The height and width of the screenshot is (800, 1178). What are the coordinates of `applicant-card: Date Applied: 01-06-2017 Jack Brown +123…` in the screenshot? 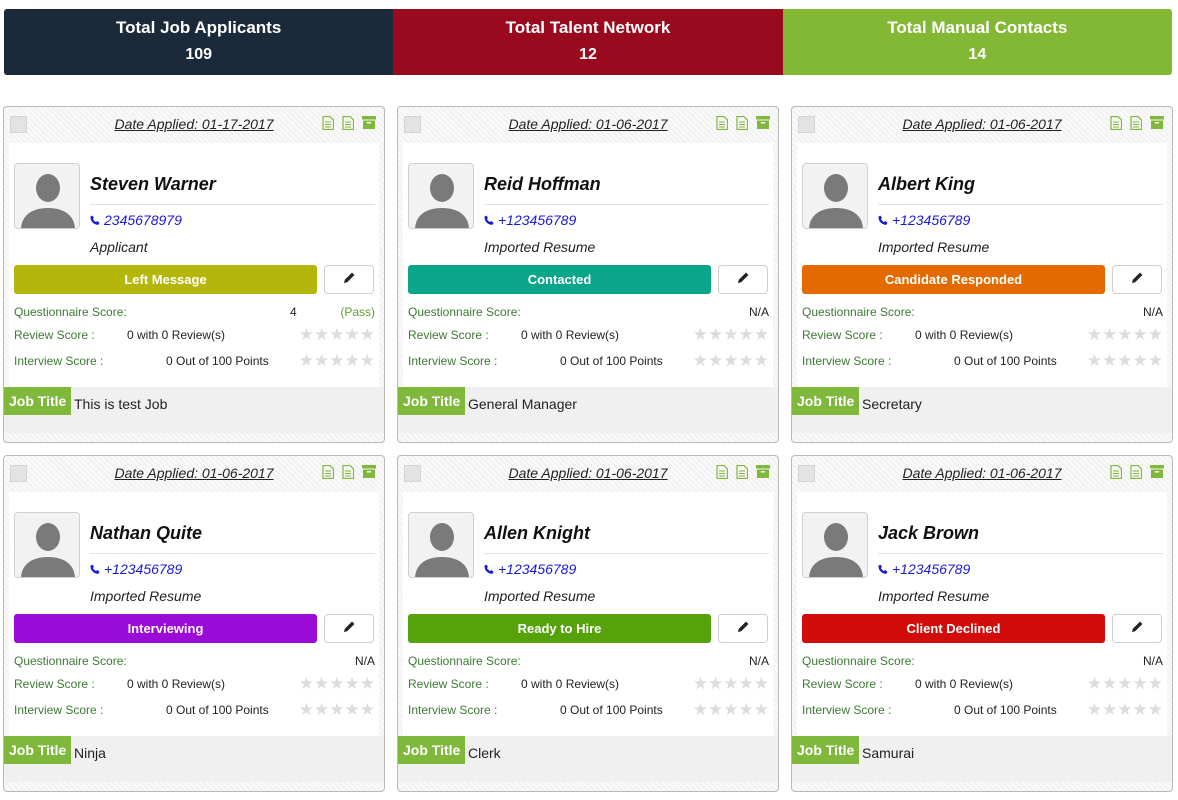 It's located at (982, 623).